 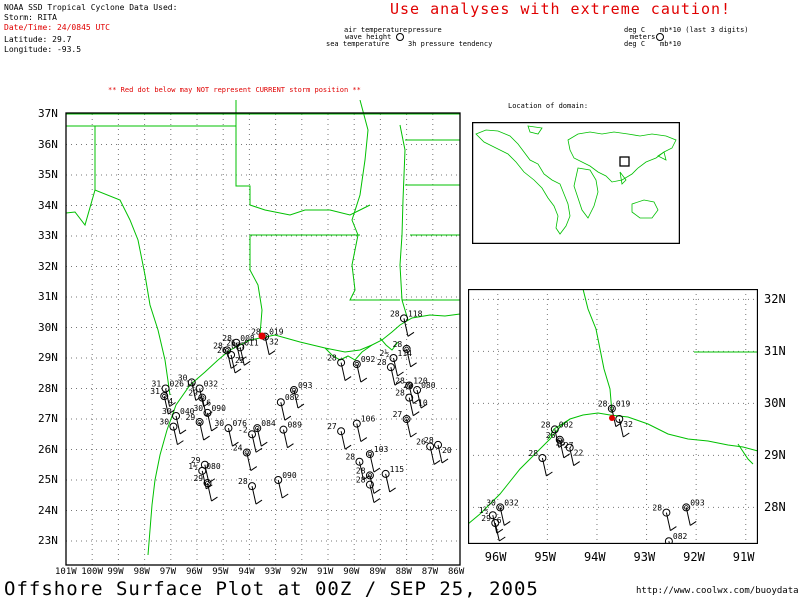 I want to click on main-lon-label: 97W, so click(x=168, y=572).